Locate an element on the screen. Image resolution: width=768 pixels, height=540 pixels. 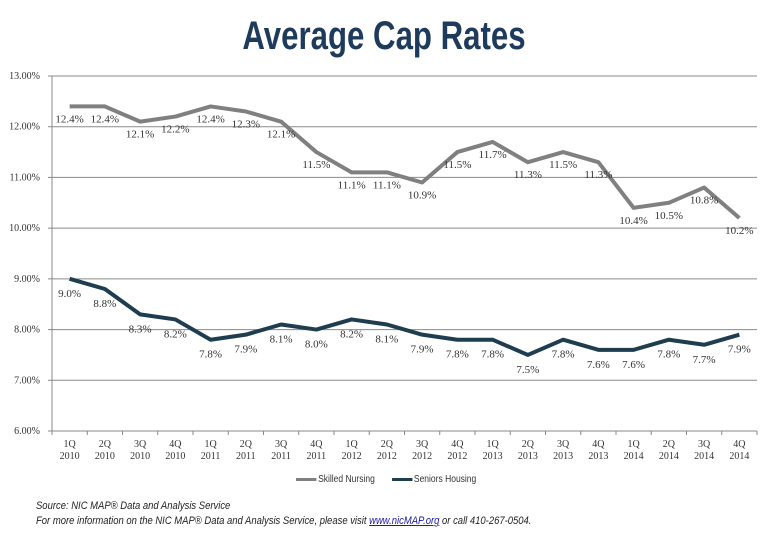
data-label: 7.7% is located at coordinates (704, 360).